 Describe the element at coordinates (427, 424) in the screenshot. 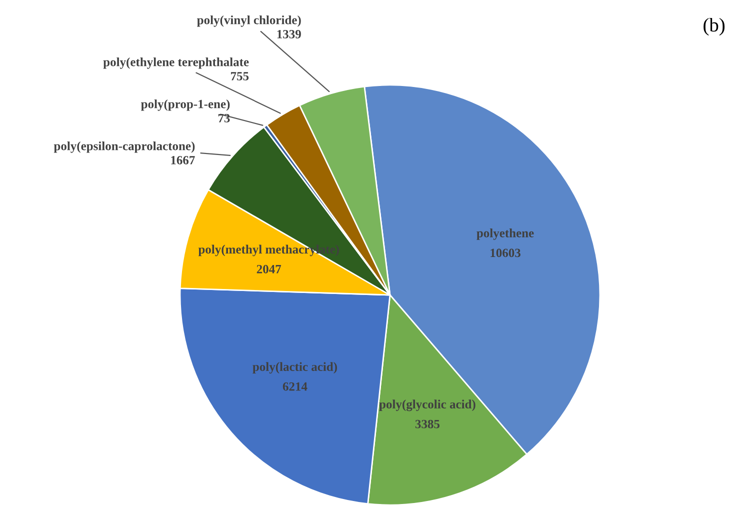

I see `data-label: 3385` at that location.